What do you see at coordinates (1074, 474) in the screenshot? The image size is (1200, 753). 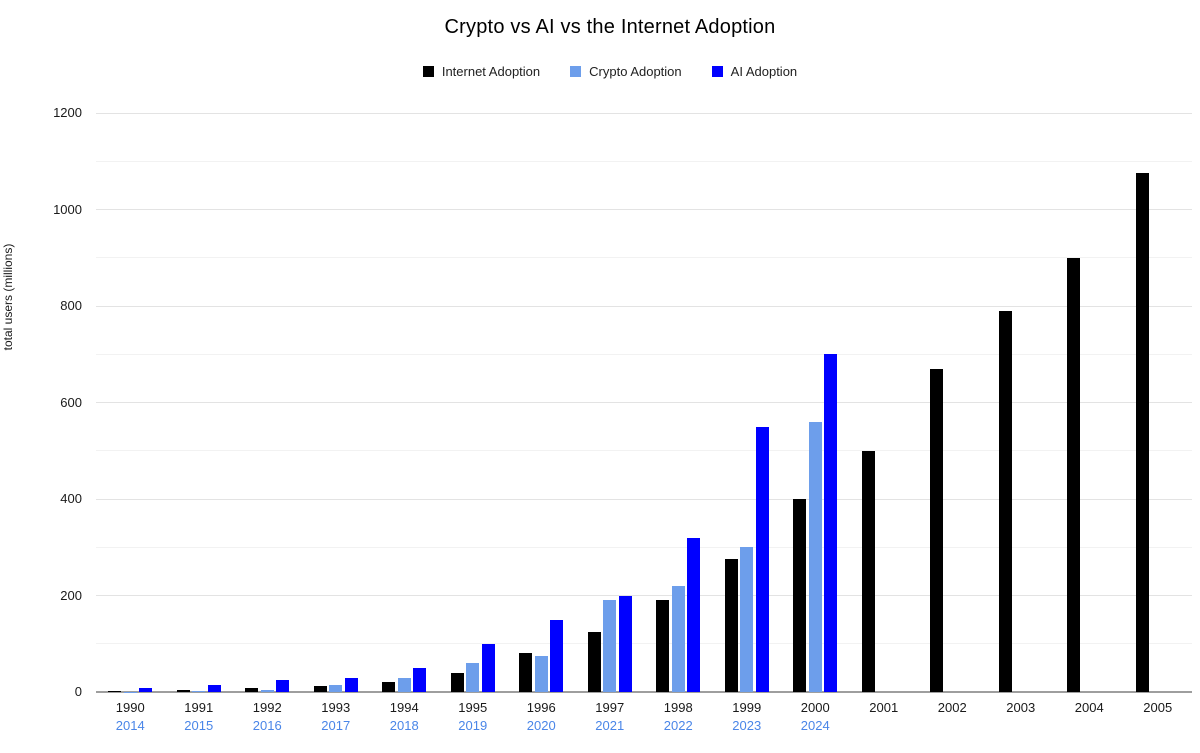 I see `internet-adoption-bar-2004` at bounding box center [1074, 474].